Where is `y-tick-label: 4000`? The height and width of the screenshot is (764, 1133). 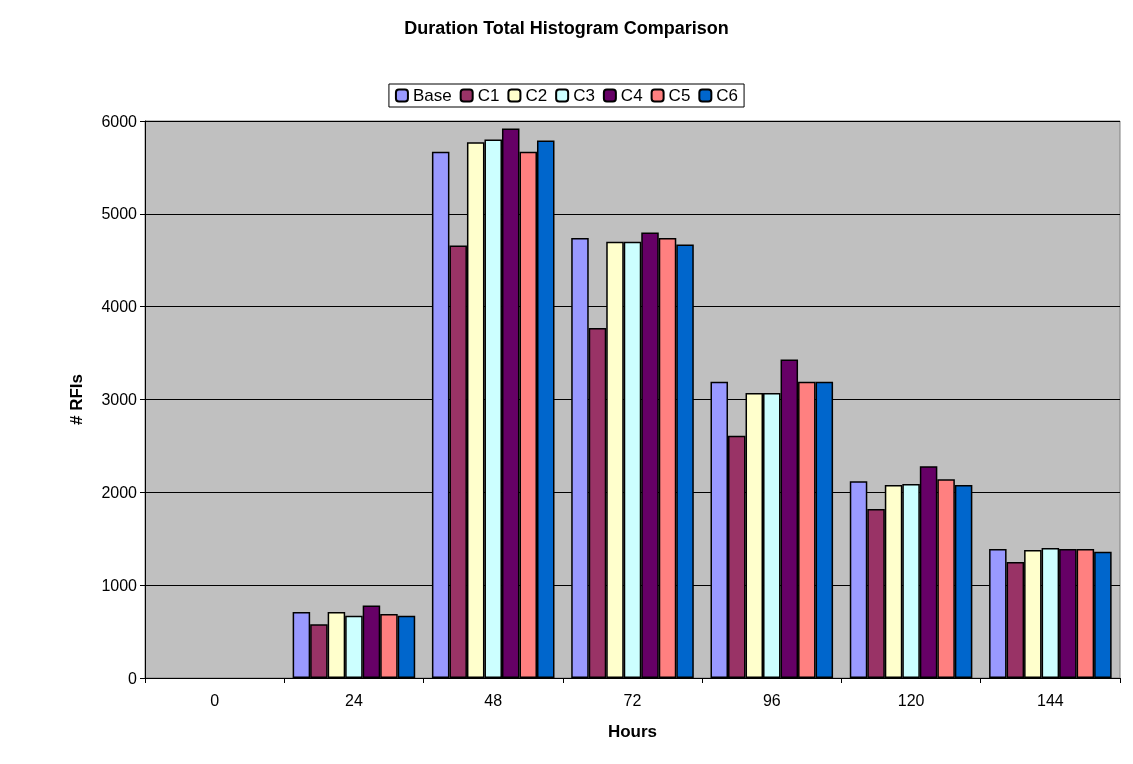
y-tick-label: 4000 is located at coordinates (119, 307).